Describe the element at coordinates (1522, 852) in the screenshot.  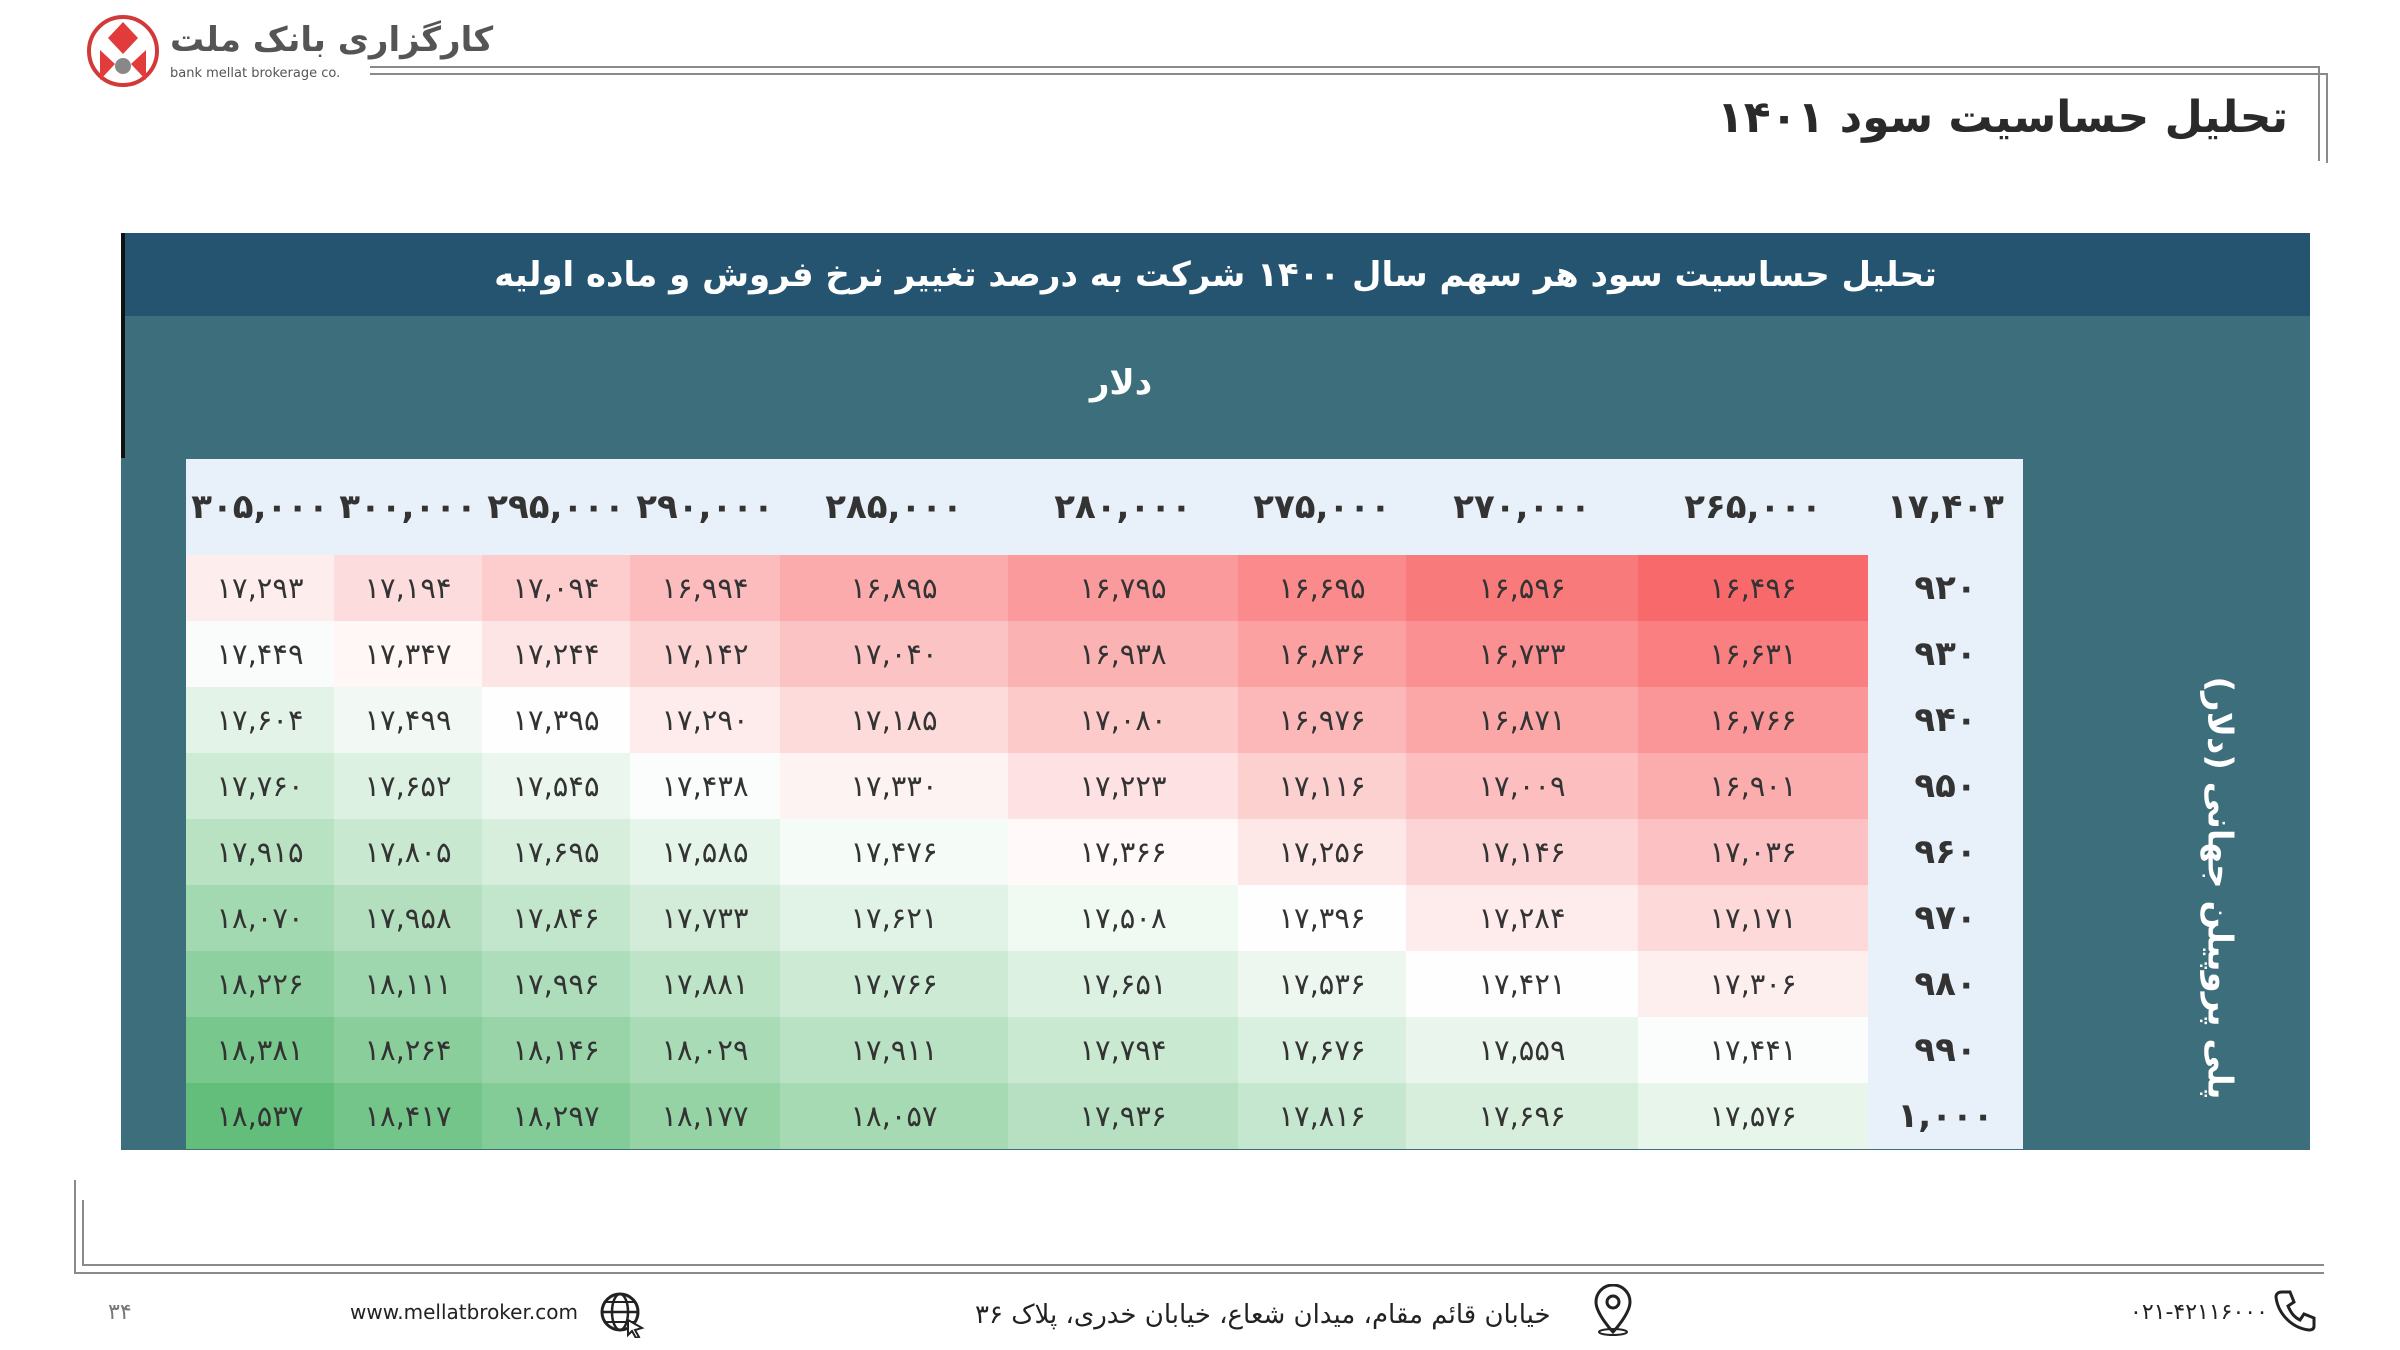
I see `table-cell: ۱۷,۱۴۶` at that location.